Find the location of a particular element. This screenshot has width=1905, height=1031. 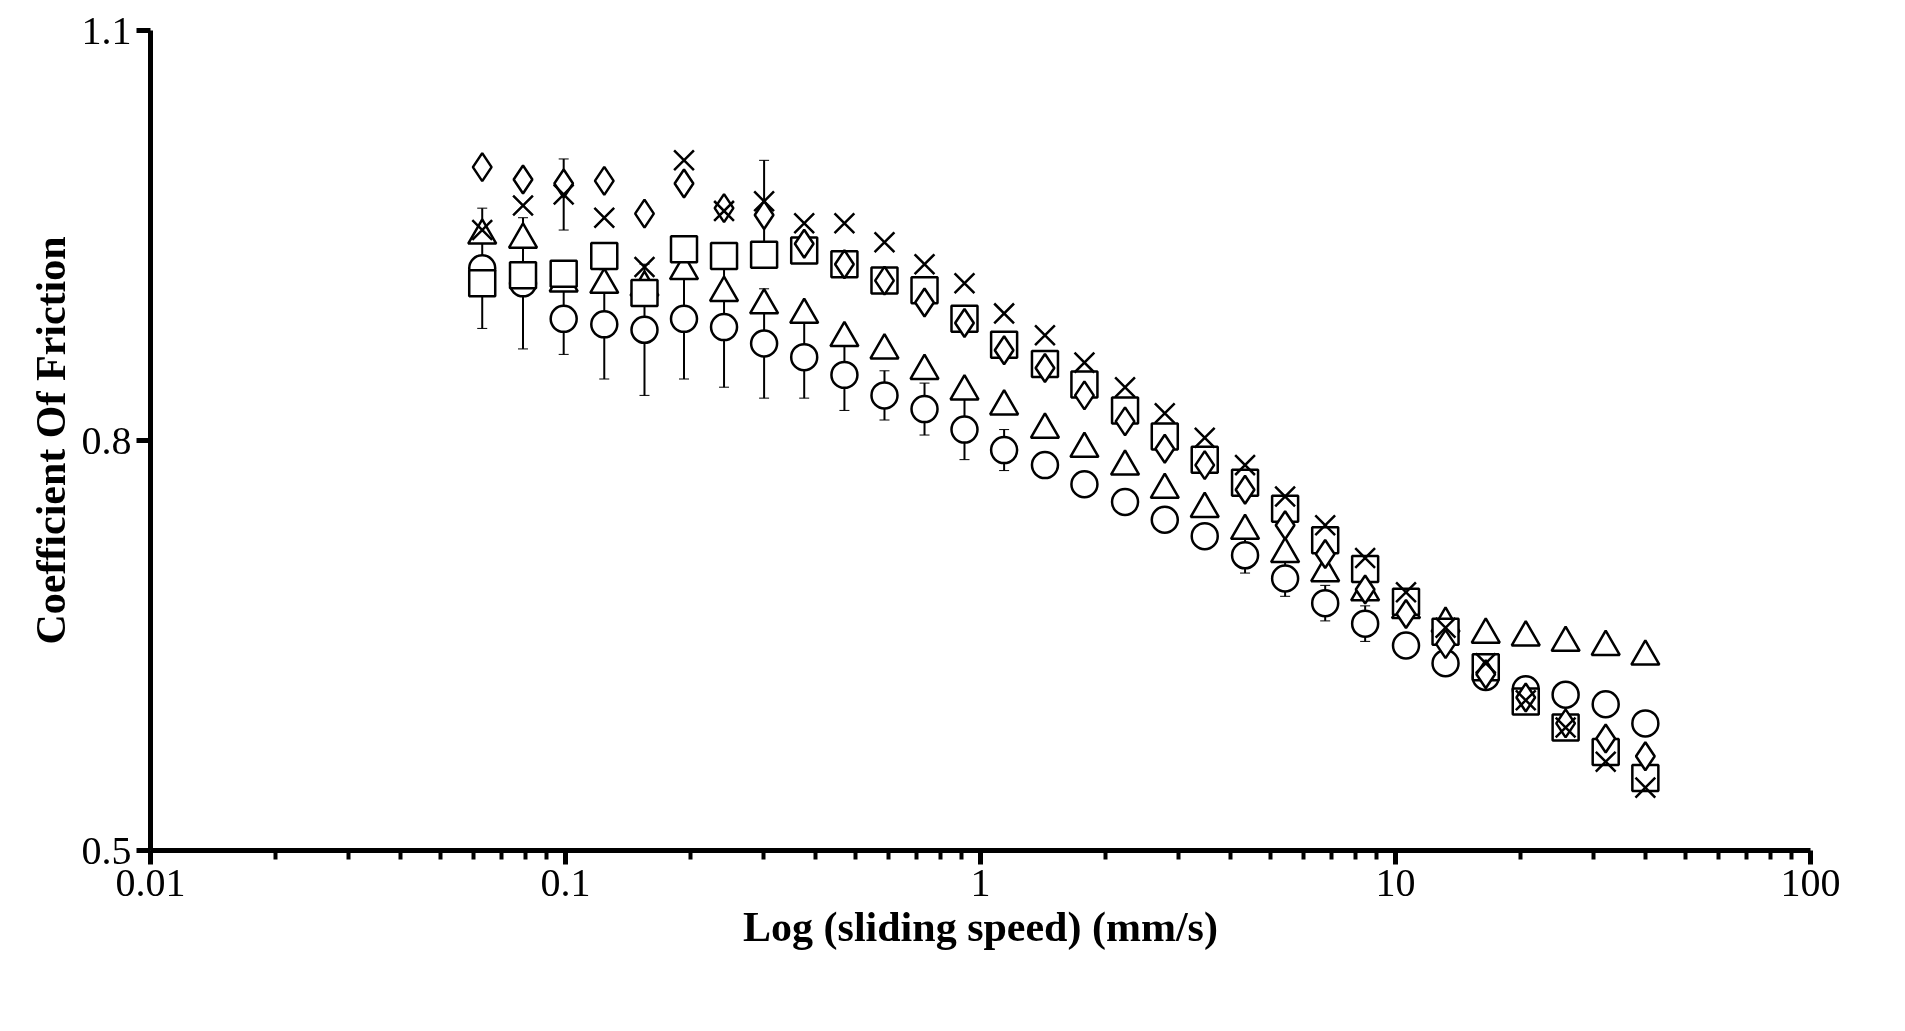

x-tick-label: 1 is located at coordinates (980, 882).